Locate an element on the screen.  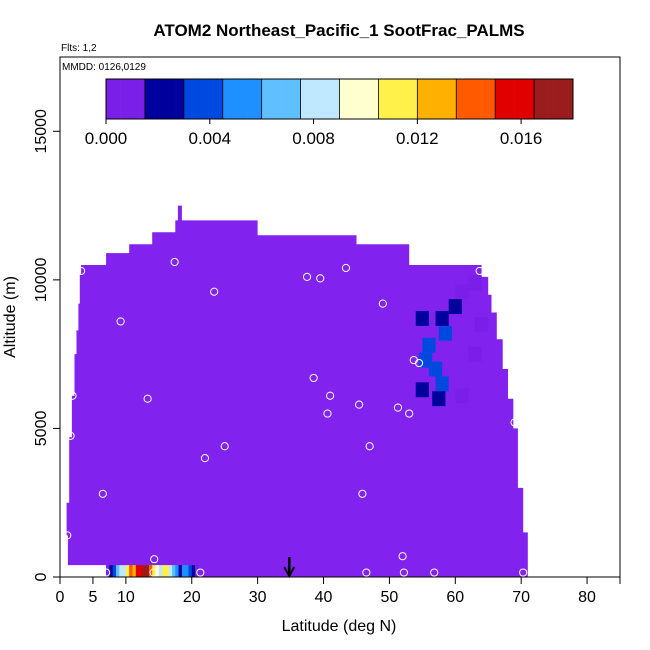
chart-title: ATOM2 Northeast_Pacific_1 SootFrac_PALMS is located at coordinates (338, 30).